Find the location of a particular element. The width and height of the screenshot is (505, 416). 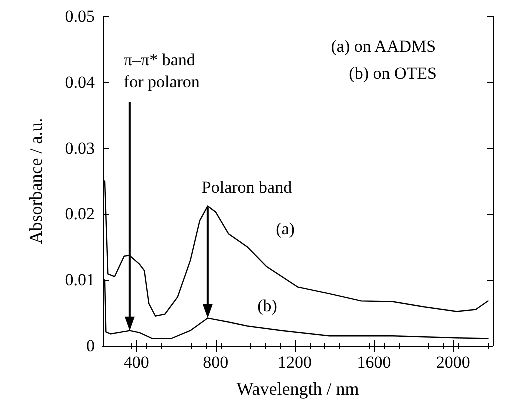

x-axis-title: Wavelength / nm is located at coordinates (298, 389).